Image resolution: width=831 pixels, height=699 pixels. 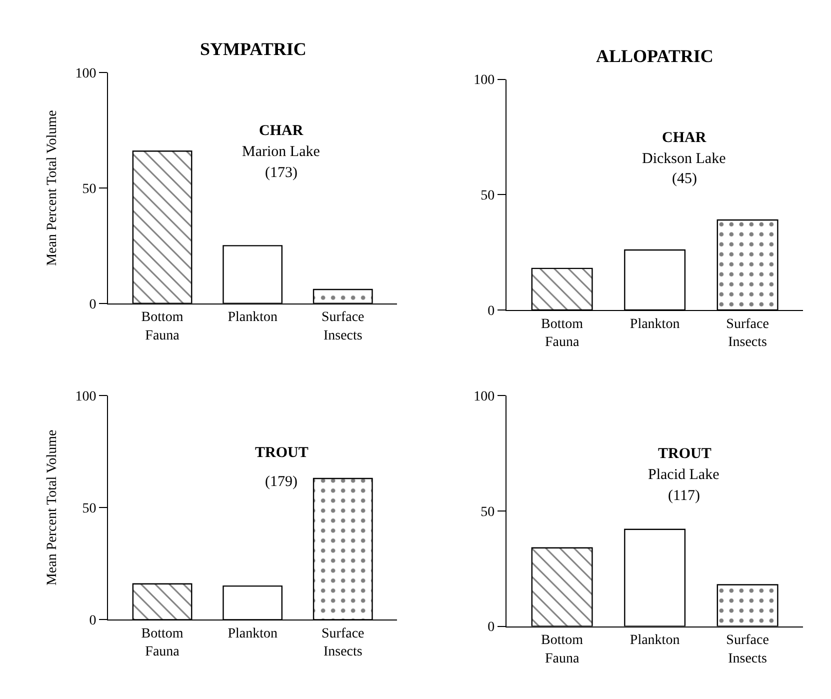 I want to click on annotation: (45), so click(x=684, y=179).